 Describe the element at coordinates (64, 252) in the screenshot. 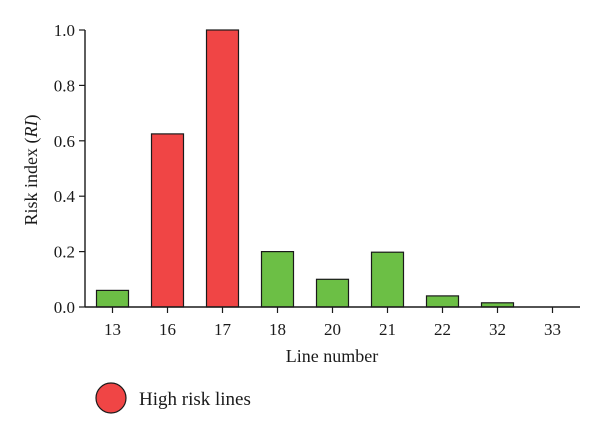

I see `y-tick-label-1: 0.2` at that location.